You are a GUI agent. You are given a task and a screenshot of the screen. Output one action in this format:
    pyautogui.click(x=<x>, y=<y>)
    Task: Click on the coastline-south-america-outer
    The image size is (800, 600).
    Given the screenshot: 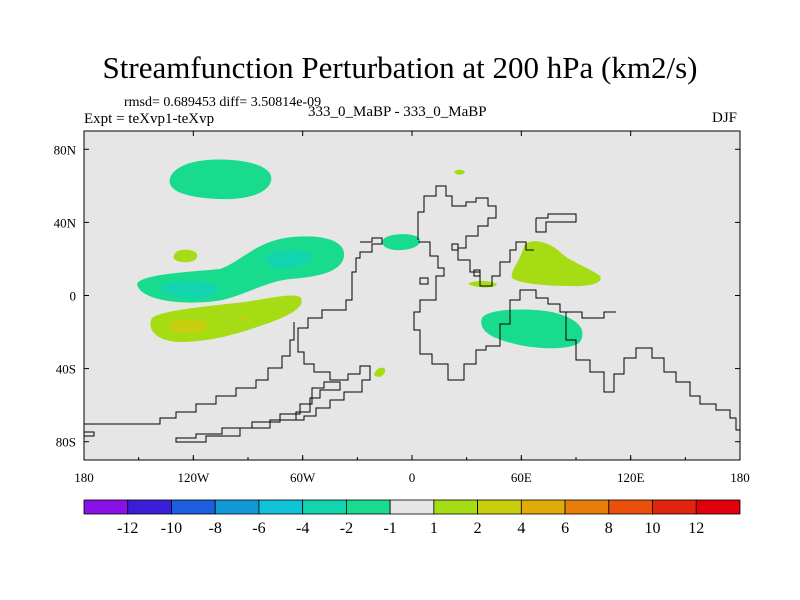 What is the action you would take?
    pyautogui.click(x=189, y=373)
    